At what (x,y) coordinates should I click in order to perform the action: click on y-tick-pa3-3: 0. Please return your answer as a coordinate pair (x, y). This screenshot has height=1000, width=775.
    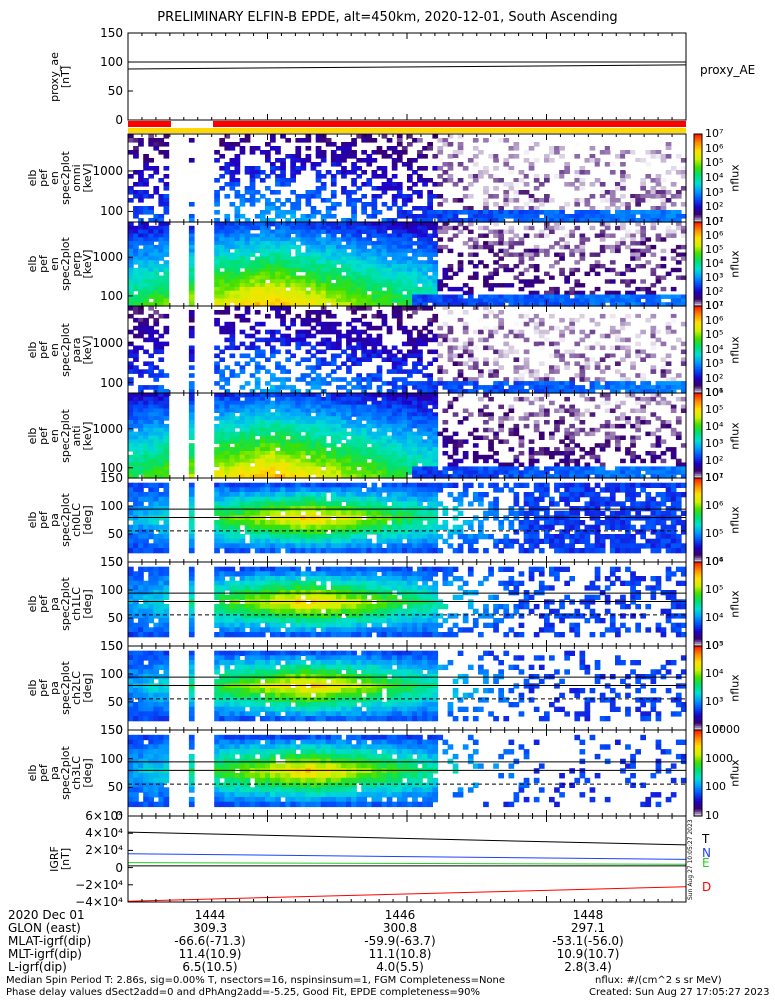
    Looking at the image, I should click on (119, 816).